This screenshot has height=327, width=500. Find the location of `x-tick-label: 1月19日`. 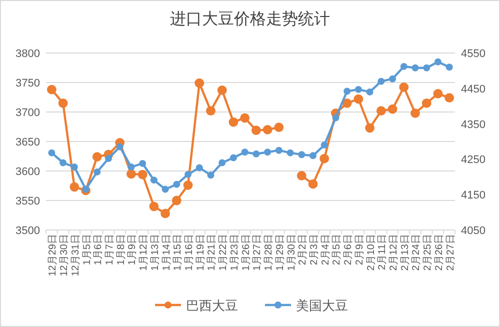

x-tick-label: 1月19日 is located at coordinates (200, 252).